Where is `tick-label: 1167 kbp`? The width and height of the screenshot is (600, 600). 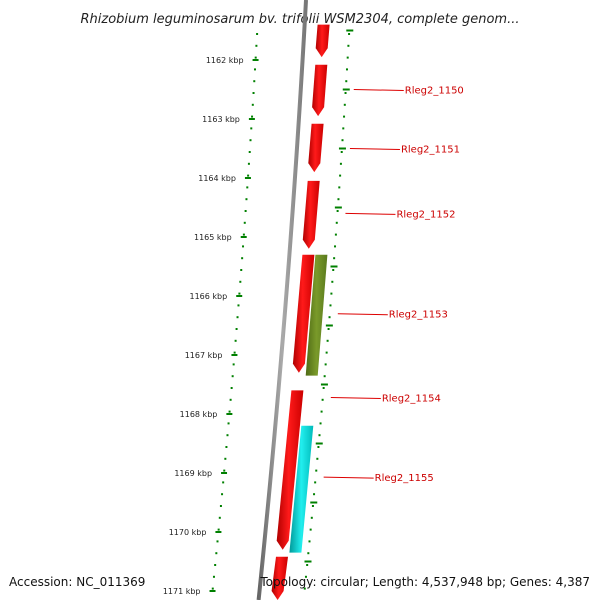
tick-label: 1167 kbp is located at coordinates (204, 355).